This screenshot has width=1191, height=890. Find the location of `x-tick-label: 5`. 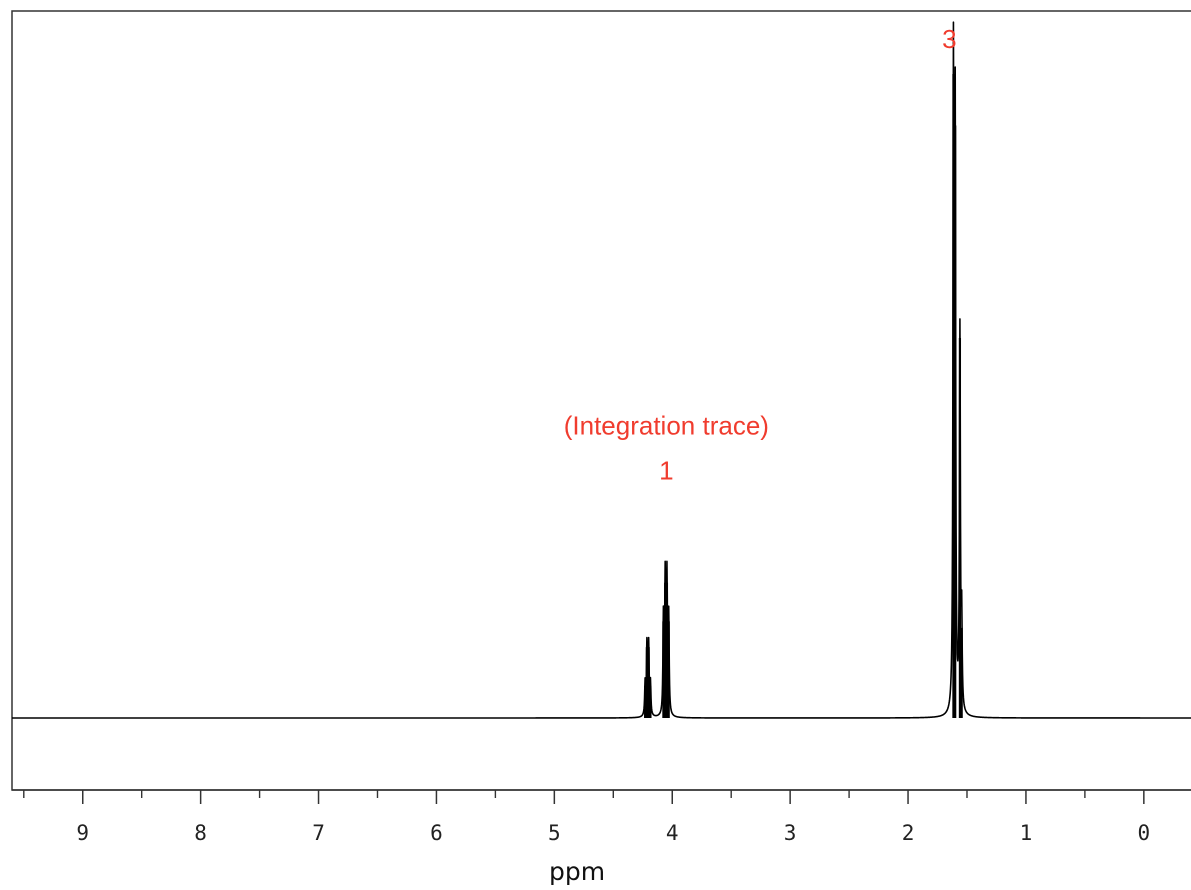

x-tick-label: 5 is located at coordinates (554, 833).